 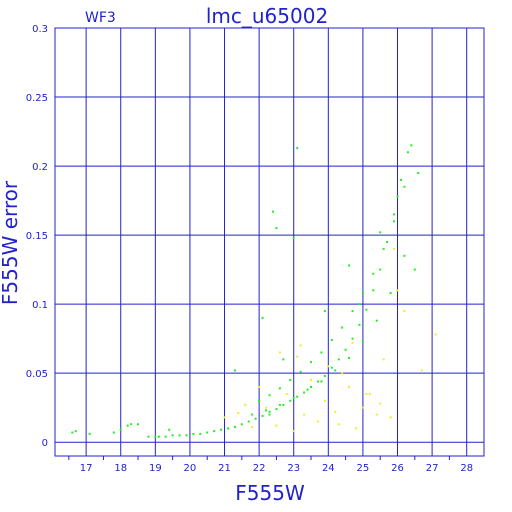 I want to click on chart-subtitle: WF3, so click(x=100, y=18).